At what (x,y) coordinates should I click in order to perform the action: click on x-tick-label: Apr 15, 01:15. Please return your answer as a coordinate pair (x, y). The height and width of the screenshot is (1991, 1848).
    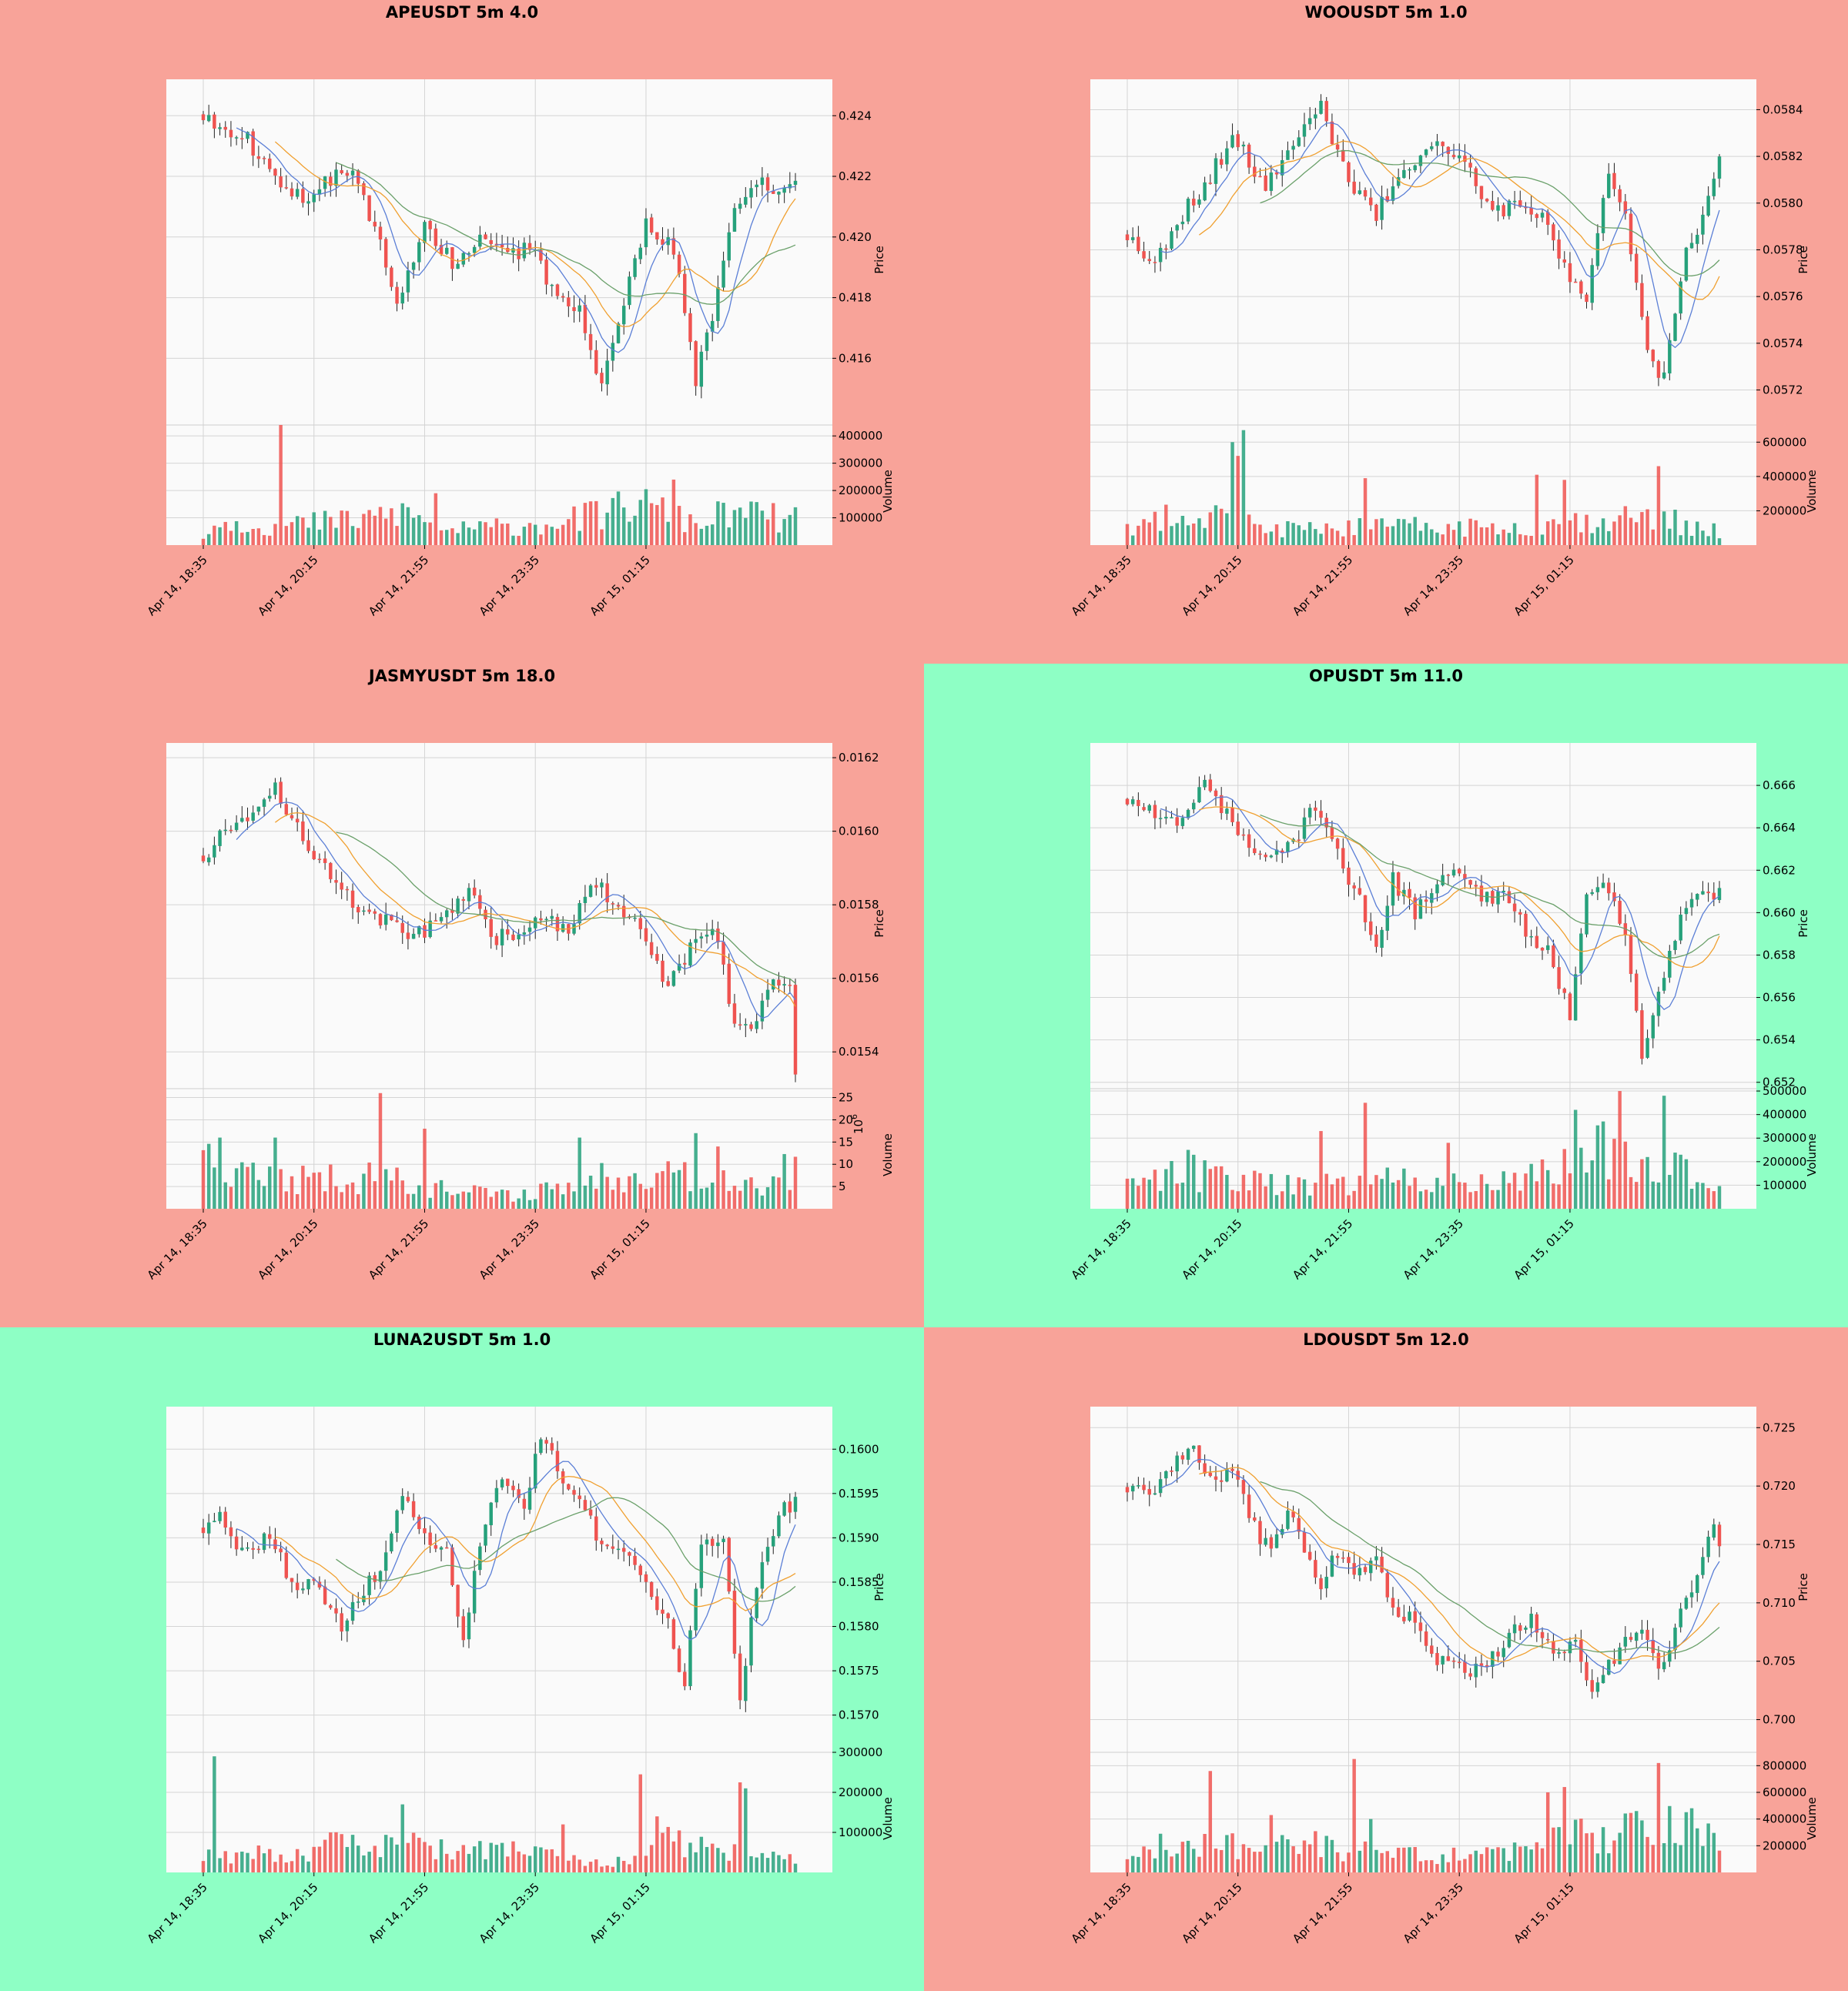
    Looking at the image, I should click on (620, 585).